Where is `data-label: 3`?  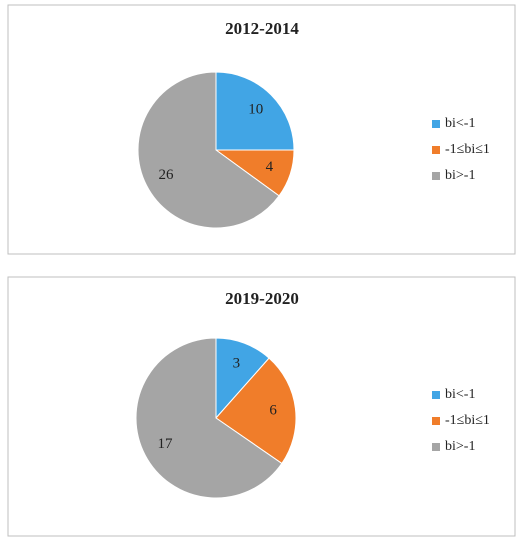
data-label: 3 is located at coordinates (237, 364).